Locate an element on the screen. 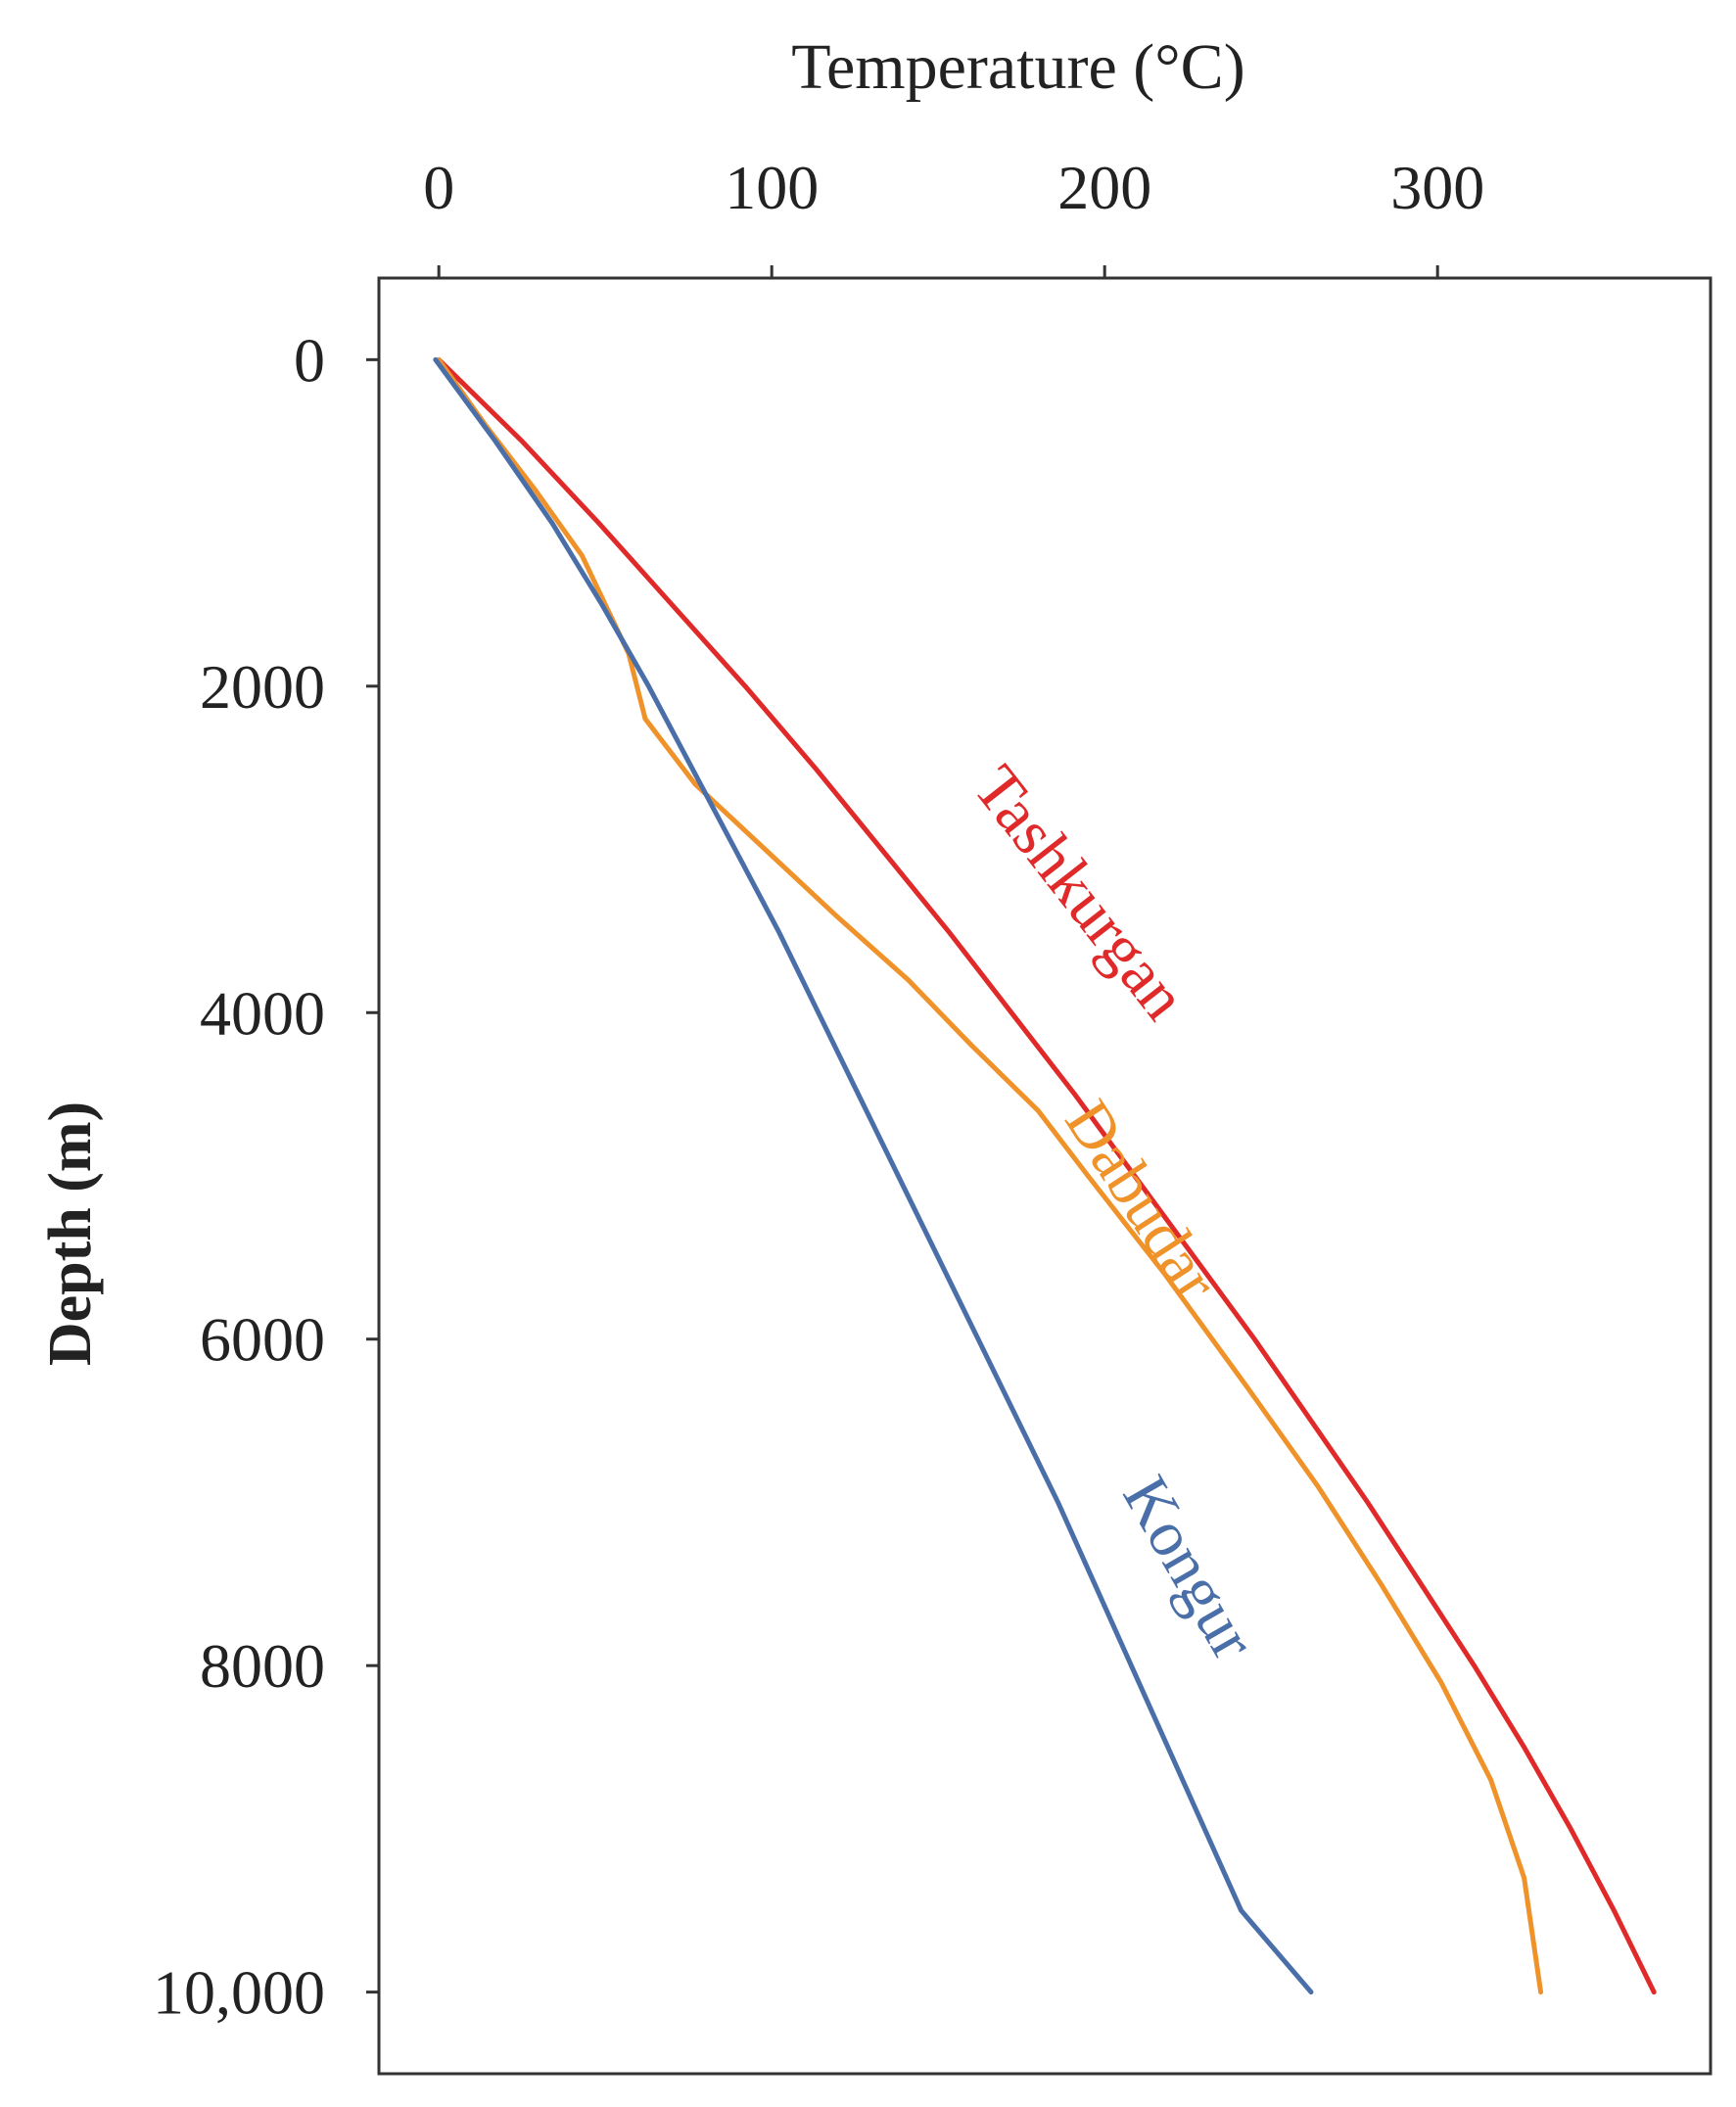 Image resolution: width=1736 pixels, height=2107 pixels. series-label-kongur: Kongur is located at coordinates (1189, 1568).